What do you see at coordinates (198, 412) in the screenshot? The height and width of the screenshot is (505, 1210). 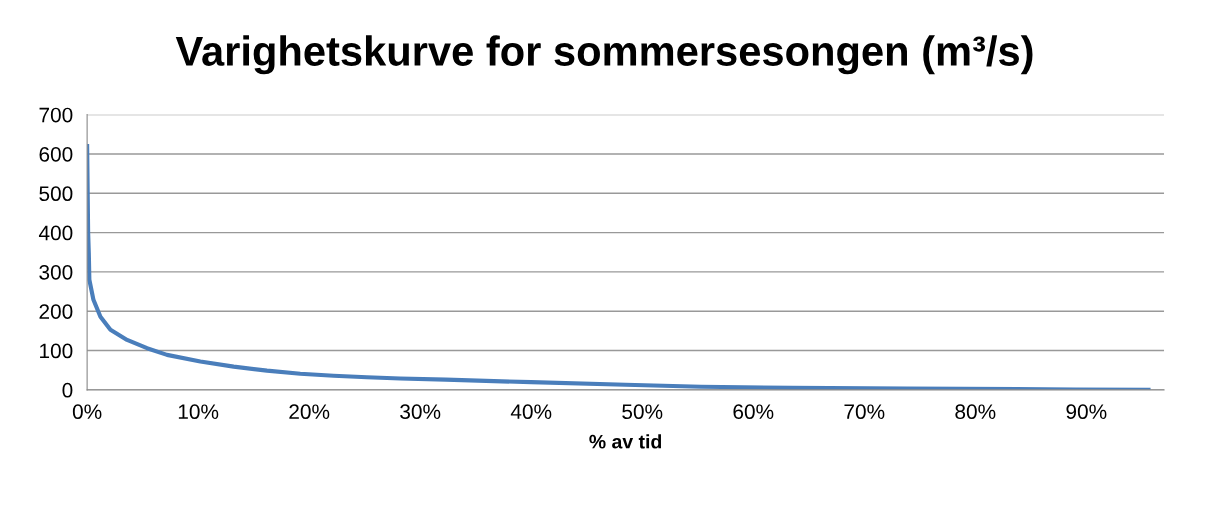 I see `x-tick-label: 10%` at bounding box center [198, 412].